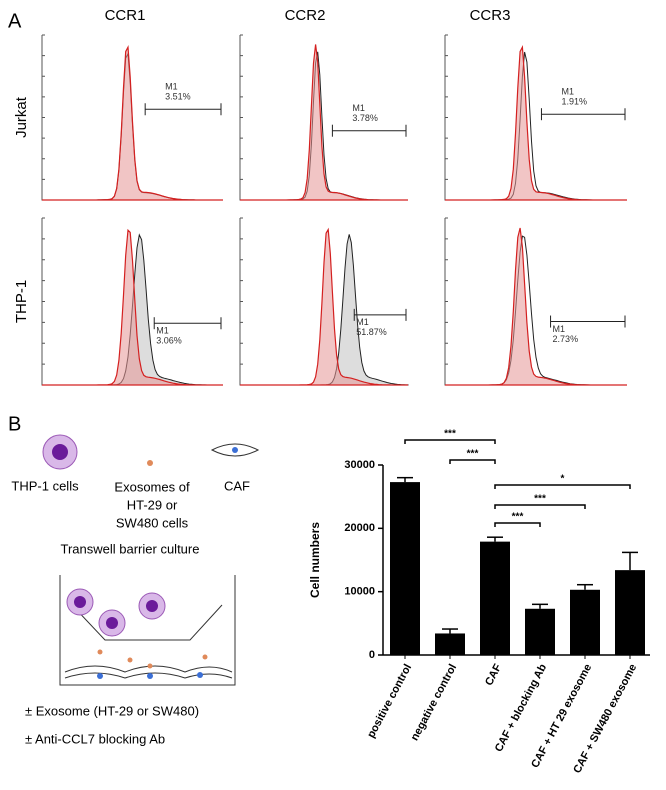 The width and height of the screenshot is (666, 790). What do you see at coordinates (112, 710) in the screenshot?
I see `condition: ± Exosome (HT-29 or SW480)` at bounding box center [112, 710].